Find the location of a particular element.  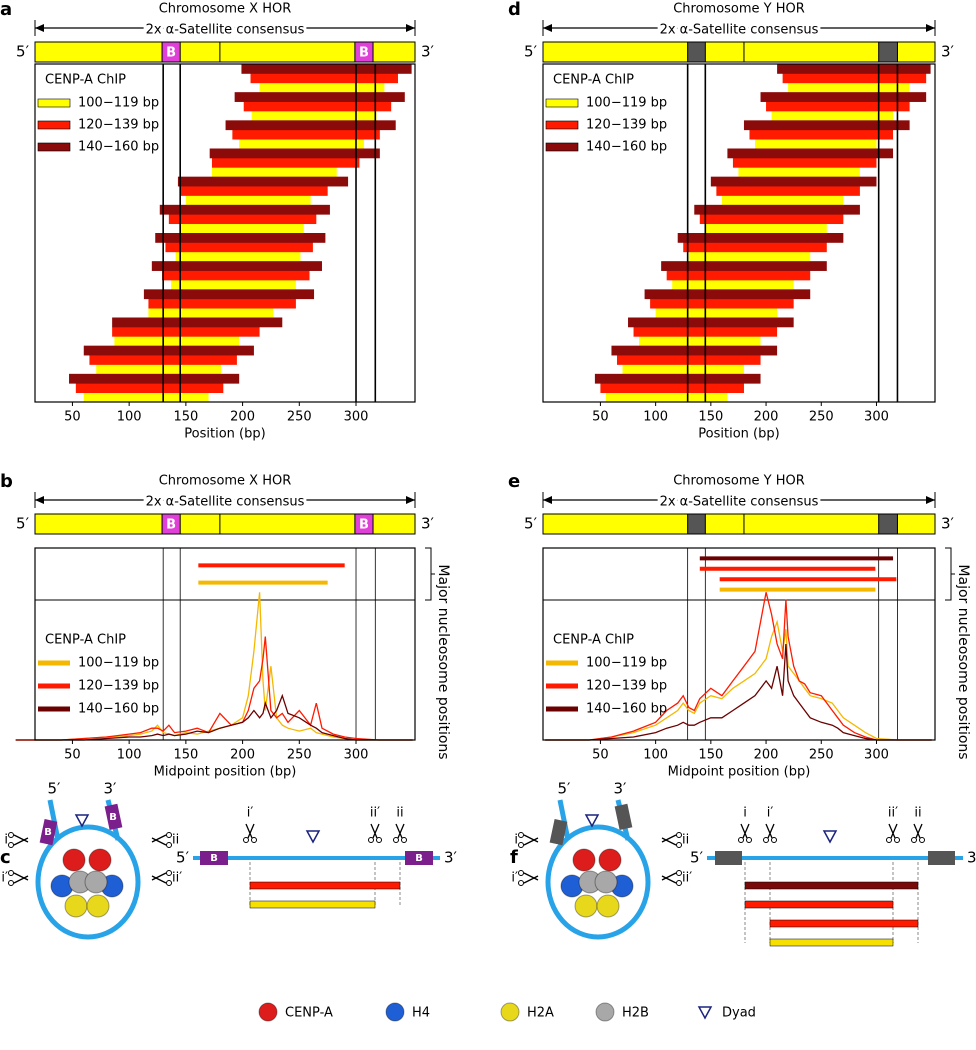

cut-label: ii is located at coordinates (685, 840).